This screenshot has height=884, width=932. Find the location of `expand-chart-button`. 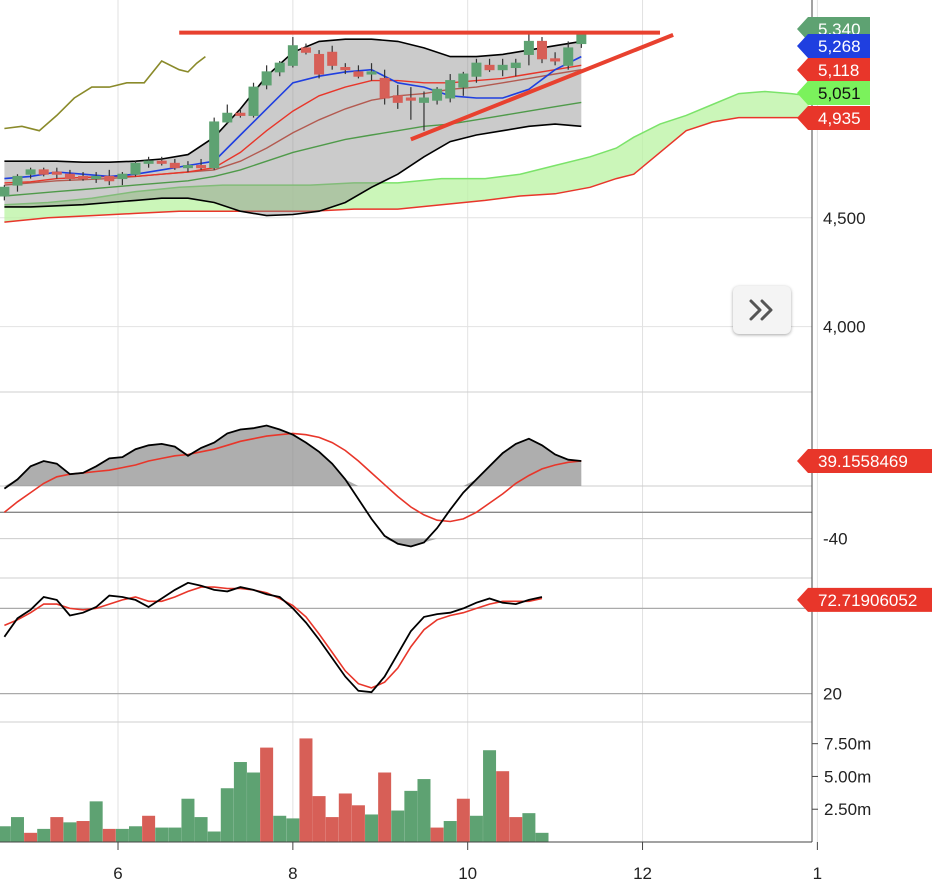

expand-chart-button is located at coordinates (762, 310).